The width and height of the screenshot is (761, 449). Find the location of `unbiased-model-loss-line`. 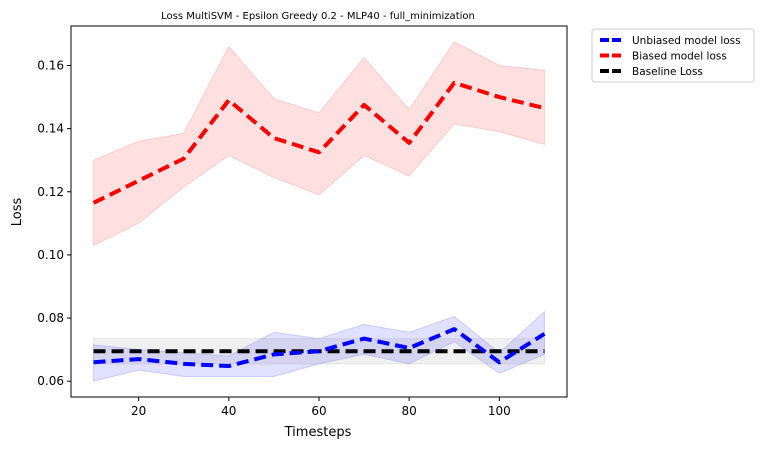

unbiased-model-loss-line is located at coordinates (319, 348).